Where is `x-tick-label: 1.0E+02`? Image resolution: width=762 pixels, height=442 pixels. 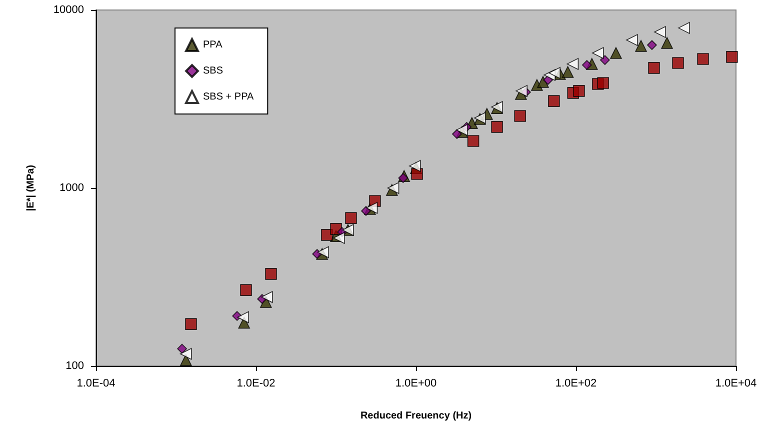 x-tick-label: 1.0E+02 is located at coordinates (576, 384).